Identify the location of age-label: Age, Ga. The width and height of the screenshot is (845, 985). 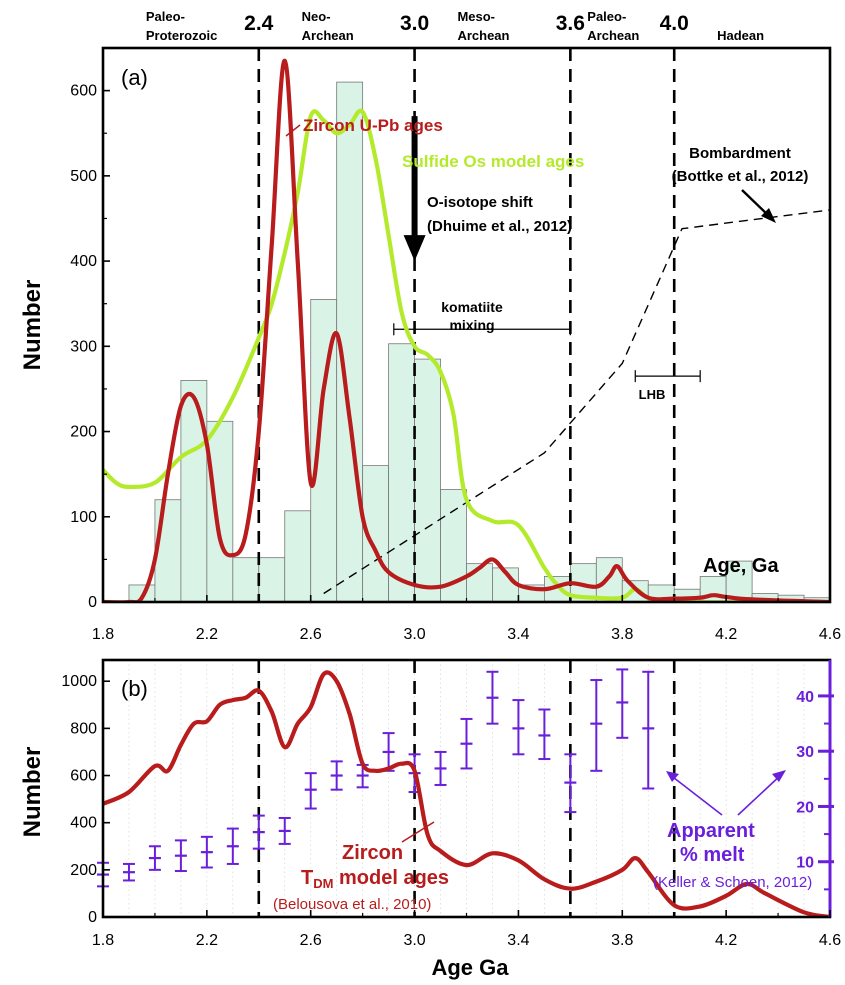
(741, 566).